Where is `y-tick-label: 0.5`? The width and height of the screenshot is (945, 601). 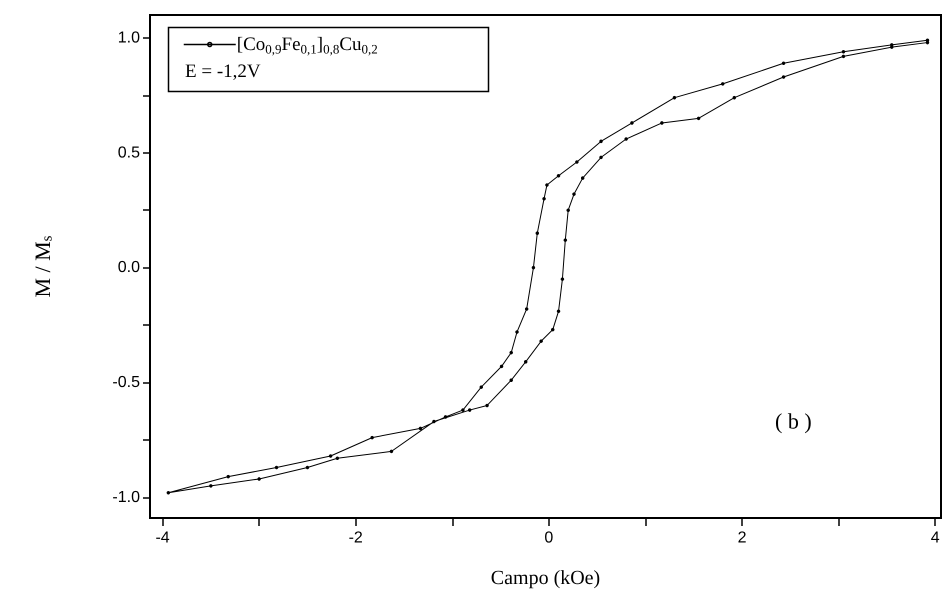 y-tick-label: 0.5 is located at coordinates (129, 153).